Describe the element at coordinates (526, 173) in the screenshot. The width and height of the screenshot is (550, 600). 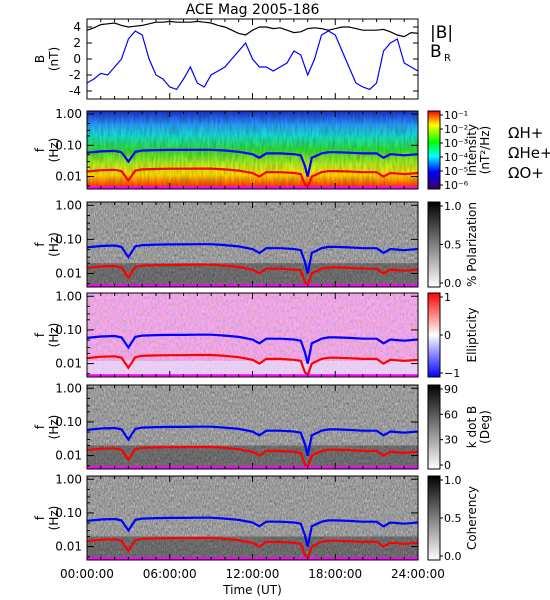
I see `gyrofrequency-label: ΩO+` at that location.